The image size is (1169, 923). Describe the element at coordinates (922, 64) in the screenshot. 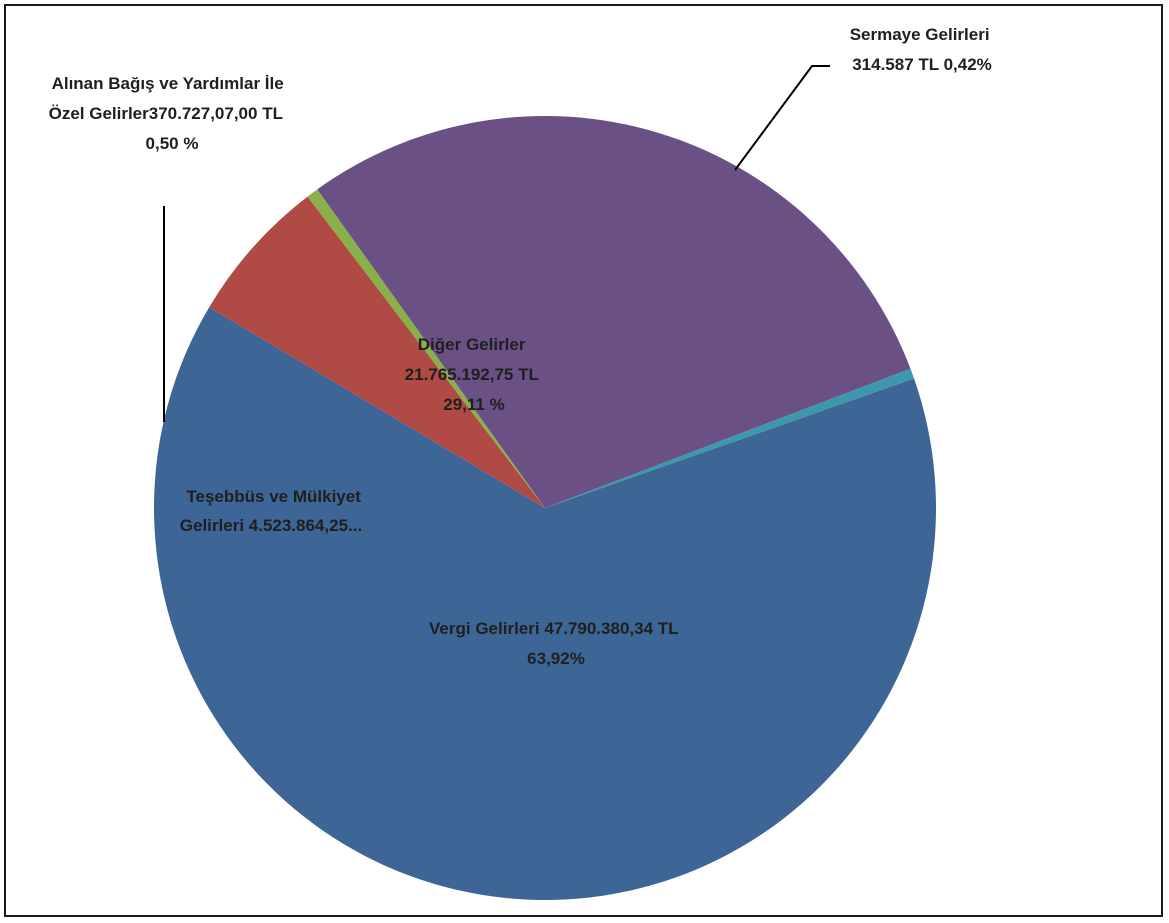

I see `label-sermaye-line2: 314.587 TL 0,42%` at that location.